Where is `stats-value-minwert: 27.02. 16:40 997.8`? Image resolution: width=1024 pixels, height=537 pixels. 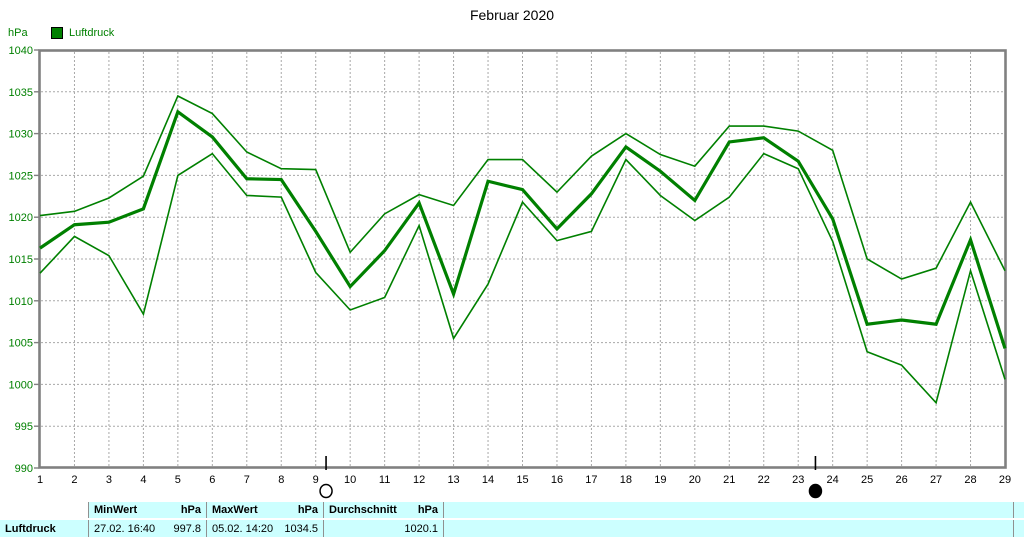 stats-value-minwert: 27.02. 16:40 997.8 is located at coordinates (147, 528).